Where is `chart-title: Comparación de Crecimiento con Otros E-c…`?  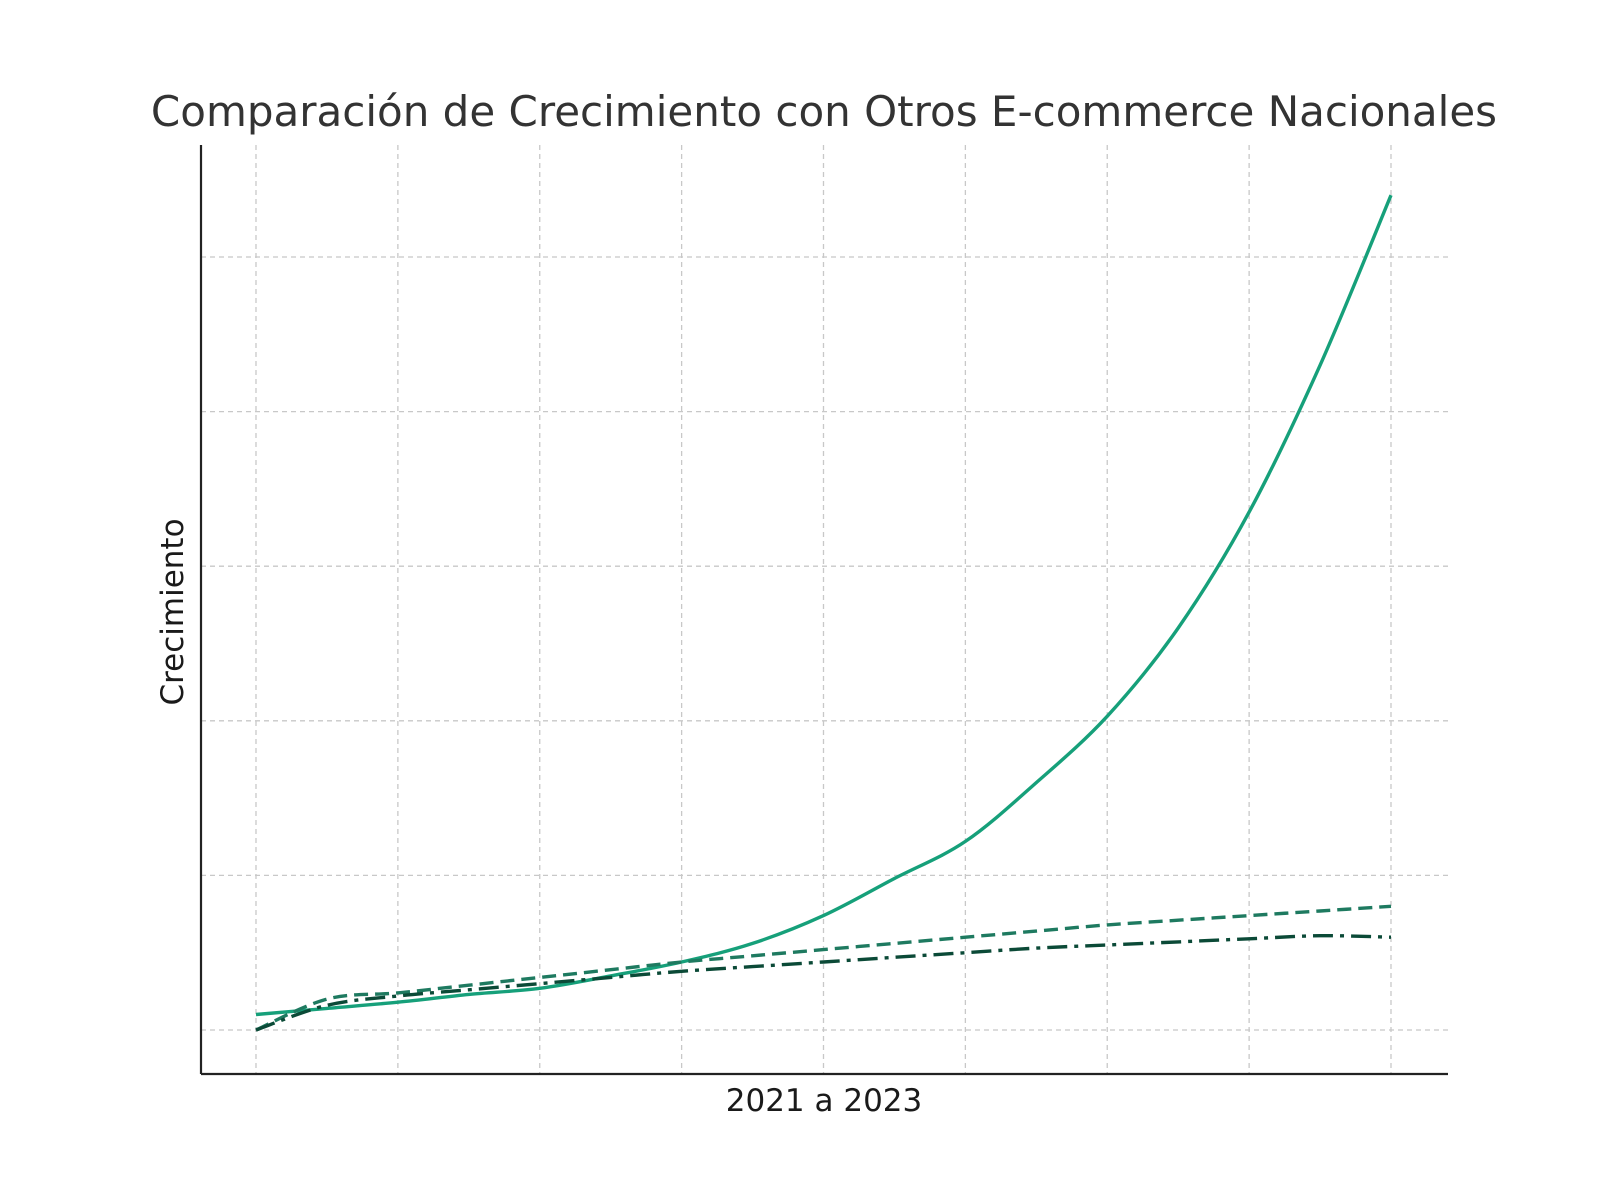 chart-title: Comparación de Crecimiento con Otros E-c… is located at coordinates (824, 111).